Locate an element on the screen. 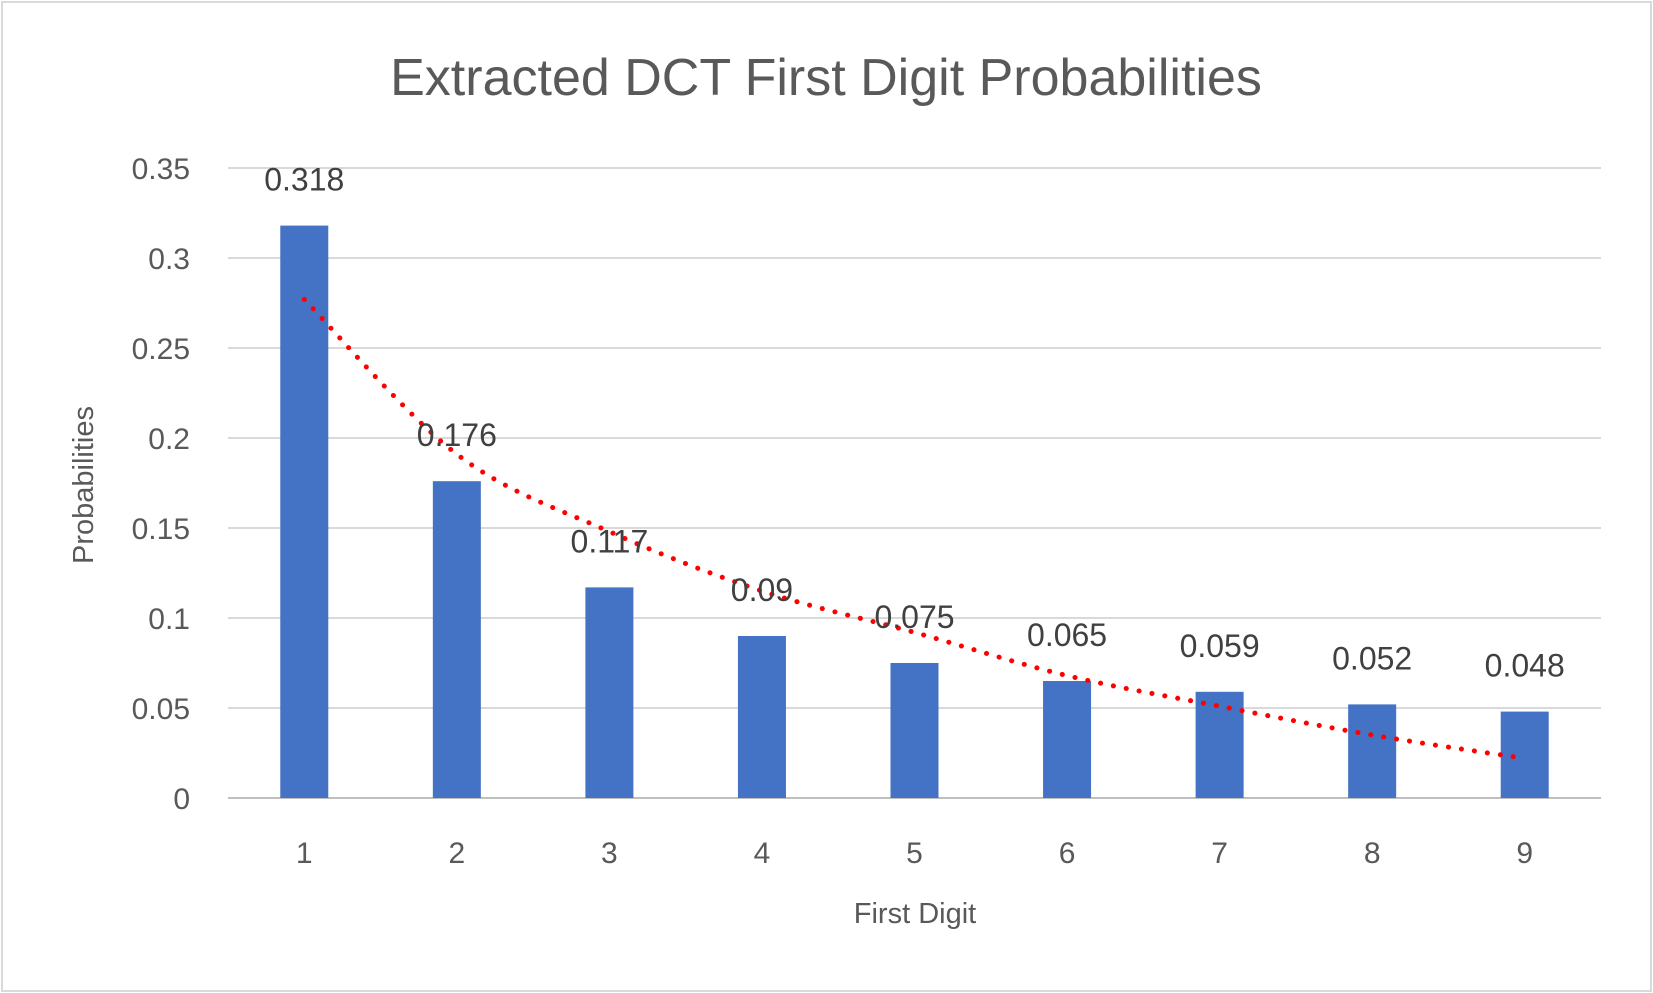 The width and height of the screenshot is (1653, 993). data-label: 0.075 is located at coordinates (914, 617).